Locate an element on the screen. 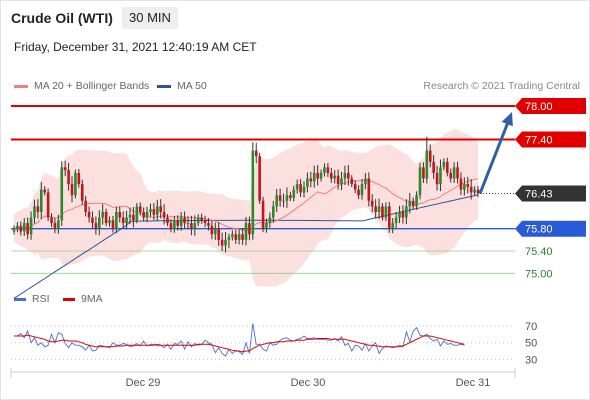 Image resolution: width=590 pixels, height=400 pixels. forecast-arrow-head is located at coordinates (507, 119).